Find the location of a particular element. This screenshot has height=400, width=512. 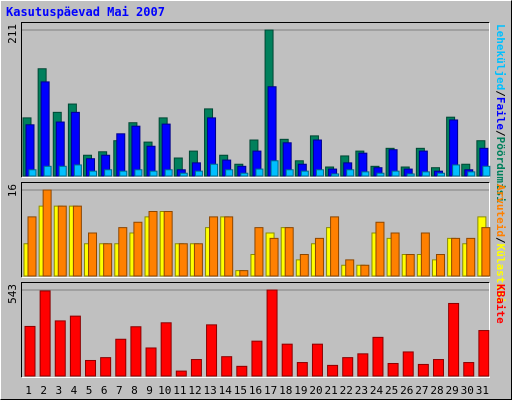

x-tick-label: 25 is located at coordinates (391, 390).